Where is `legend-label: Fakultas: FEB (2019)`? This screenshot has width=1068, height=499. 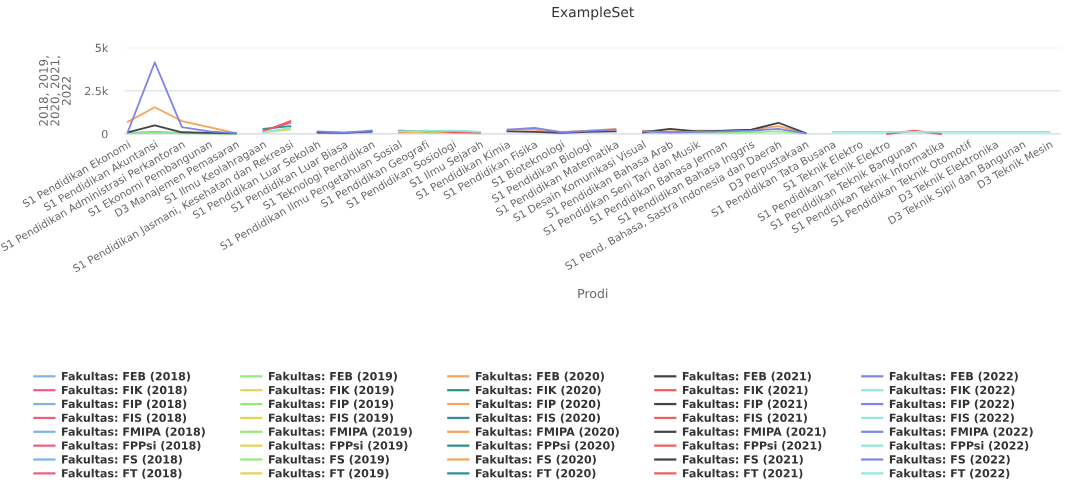 legend-label: Fakultas: FEB (2019) is located at coordinates (333, 376).